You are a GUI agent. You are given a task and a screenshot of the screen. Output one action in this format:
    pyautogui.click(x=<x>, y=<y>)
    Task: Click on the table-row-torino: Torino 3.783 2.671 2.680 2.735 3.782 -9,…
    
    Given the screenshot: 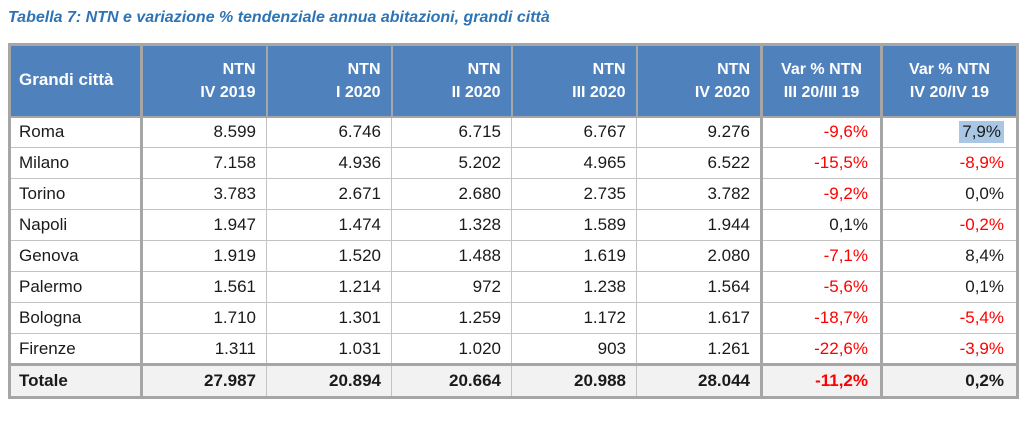 What is the action you would take?
    pyautogui.click(x=513, y=194)
    